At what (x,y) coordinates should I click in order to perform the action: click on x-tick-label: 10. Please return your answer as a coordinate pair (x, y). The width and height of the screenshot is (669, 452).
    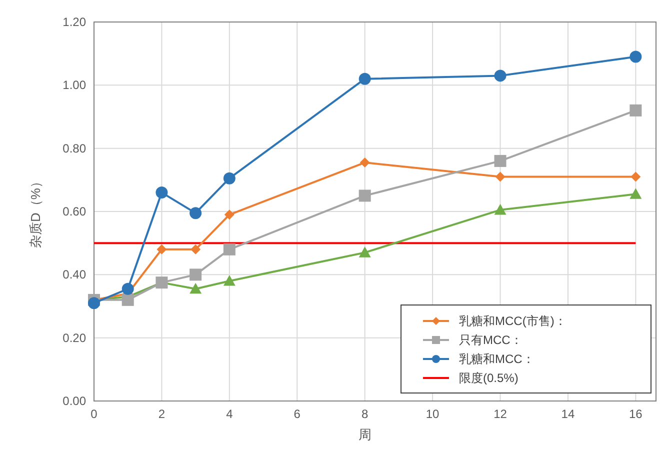
    Looking at the image, I should click on (433, 414).